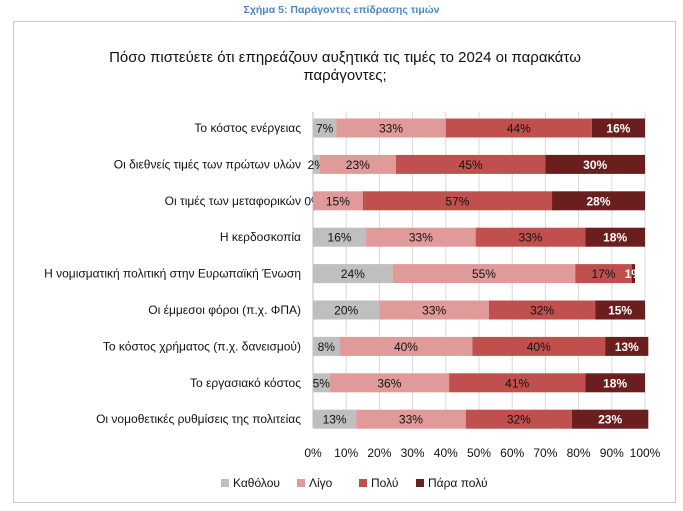  What do you see at coordinates (379, 453) in the screenshot?
I see `x-tick-label: 20%` at bounding box center [379, 453].